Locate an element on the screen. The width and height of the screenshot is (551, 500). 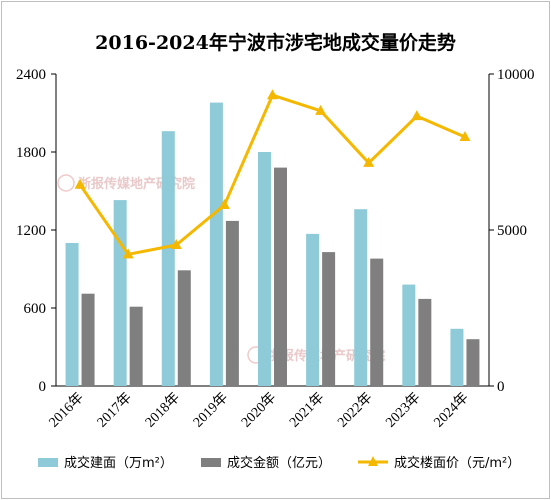
y-left-tick-label: 1800 is located at coordinates (31, 153).